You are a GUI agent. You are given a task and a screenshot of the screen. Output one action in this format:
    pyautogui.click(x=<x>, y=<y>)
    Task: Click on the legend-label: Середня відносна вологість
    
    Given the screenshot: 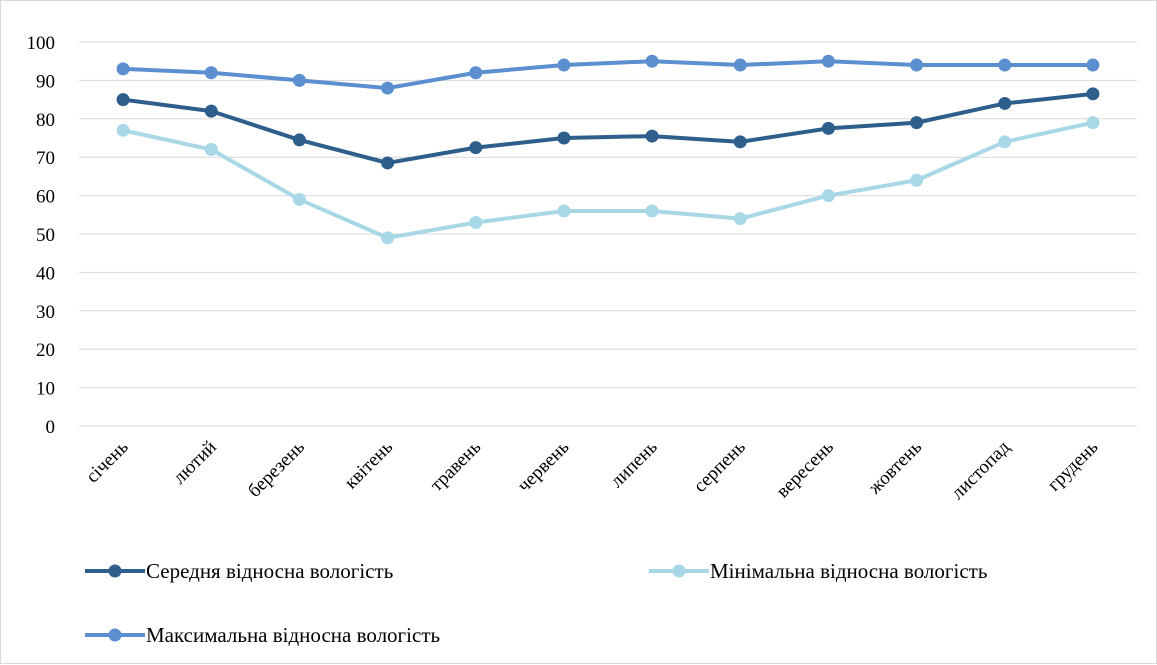 What is the action you would take?
    pyautogui.click(x=269, y=571)
    